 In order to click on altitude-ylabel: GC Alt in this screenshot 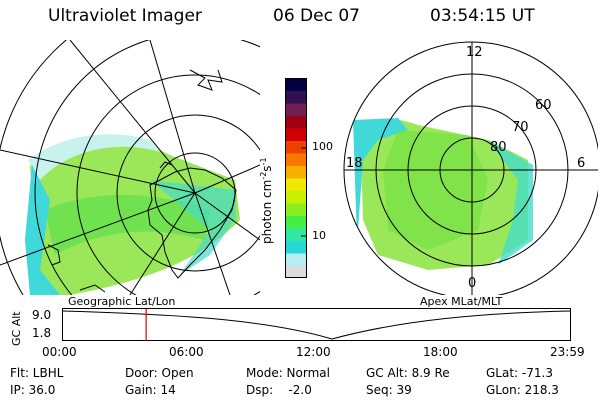, I will do `click(16, 328)`.